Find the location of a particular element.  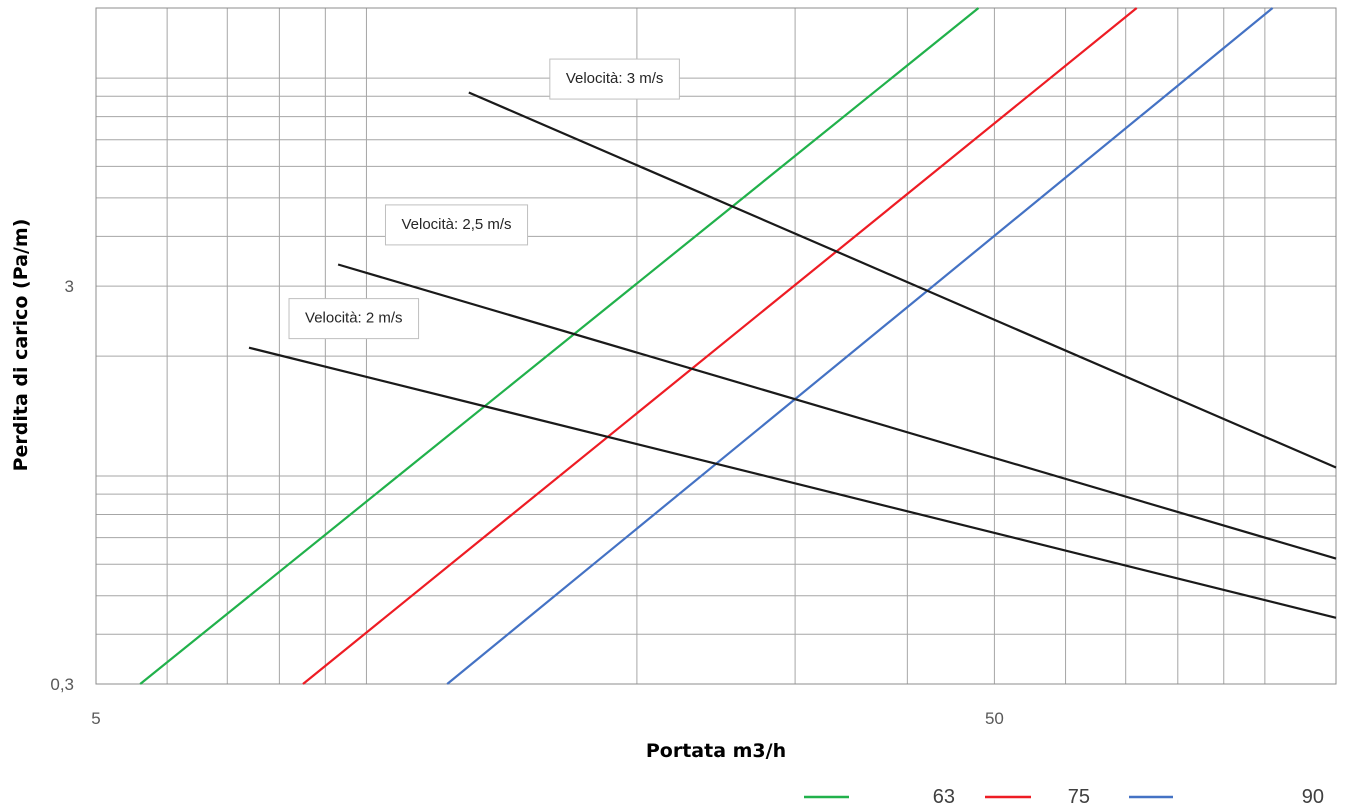

y-tick-label: 3 is located at coordinates (69, 286).